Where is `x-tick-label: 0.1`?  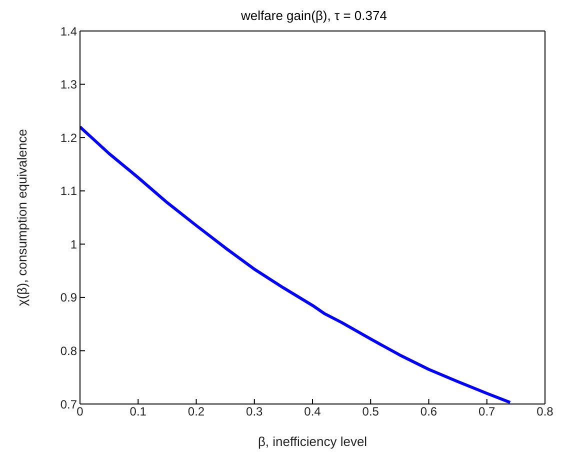 x-tick-label: 0.1 is located at coordinates (138, 411).